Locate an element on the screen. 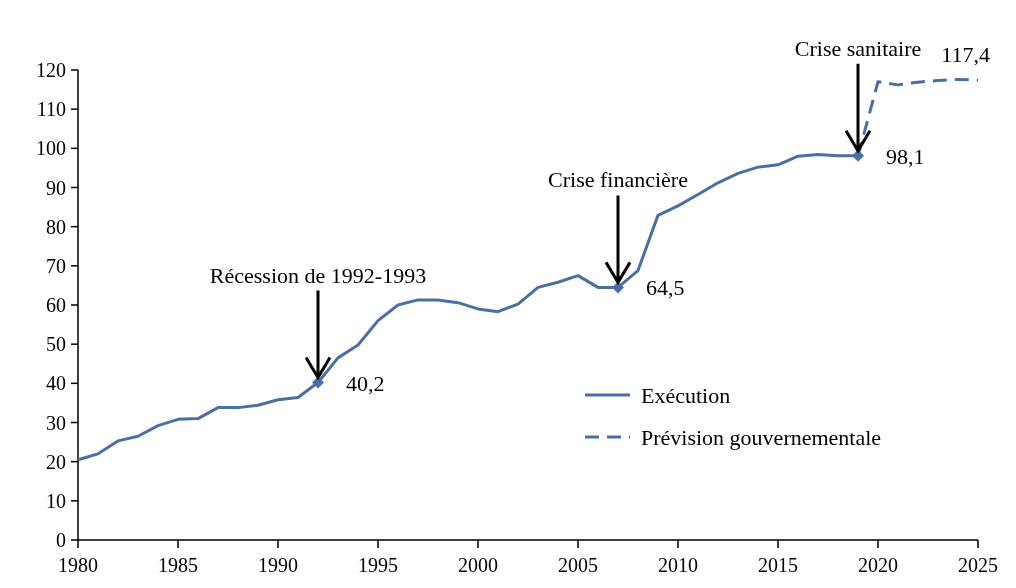 This screenshot has width=1016, height=588. data-label: 64,5 is located at coordinates (665, 288).